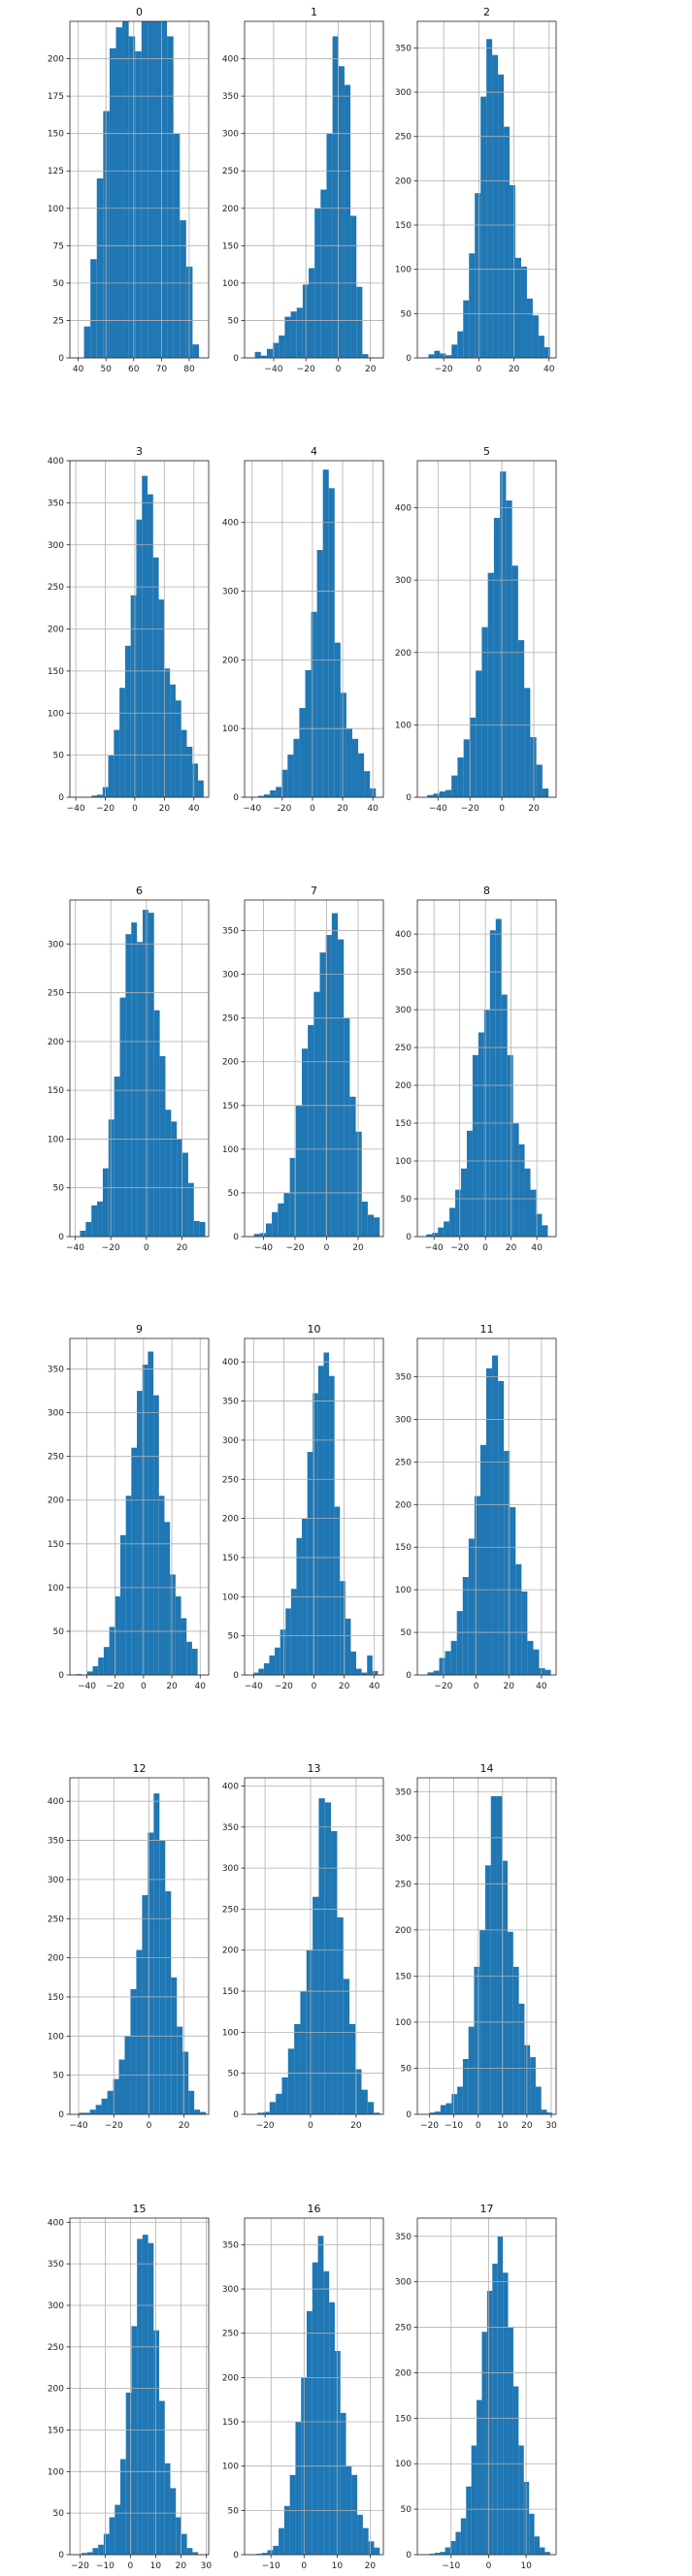  Describe the element at coordinates (139, 1329) in the screenshot. I see `histogram-title: 9` at that location.